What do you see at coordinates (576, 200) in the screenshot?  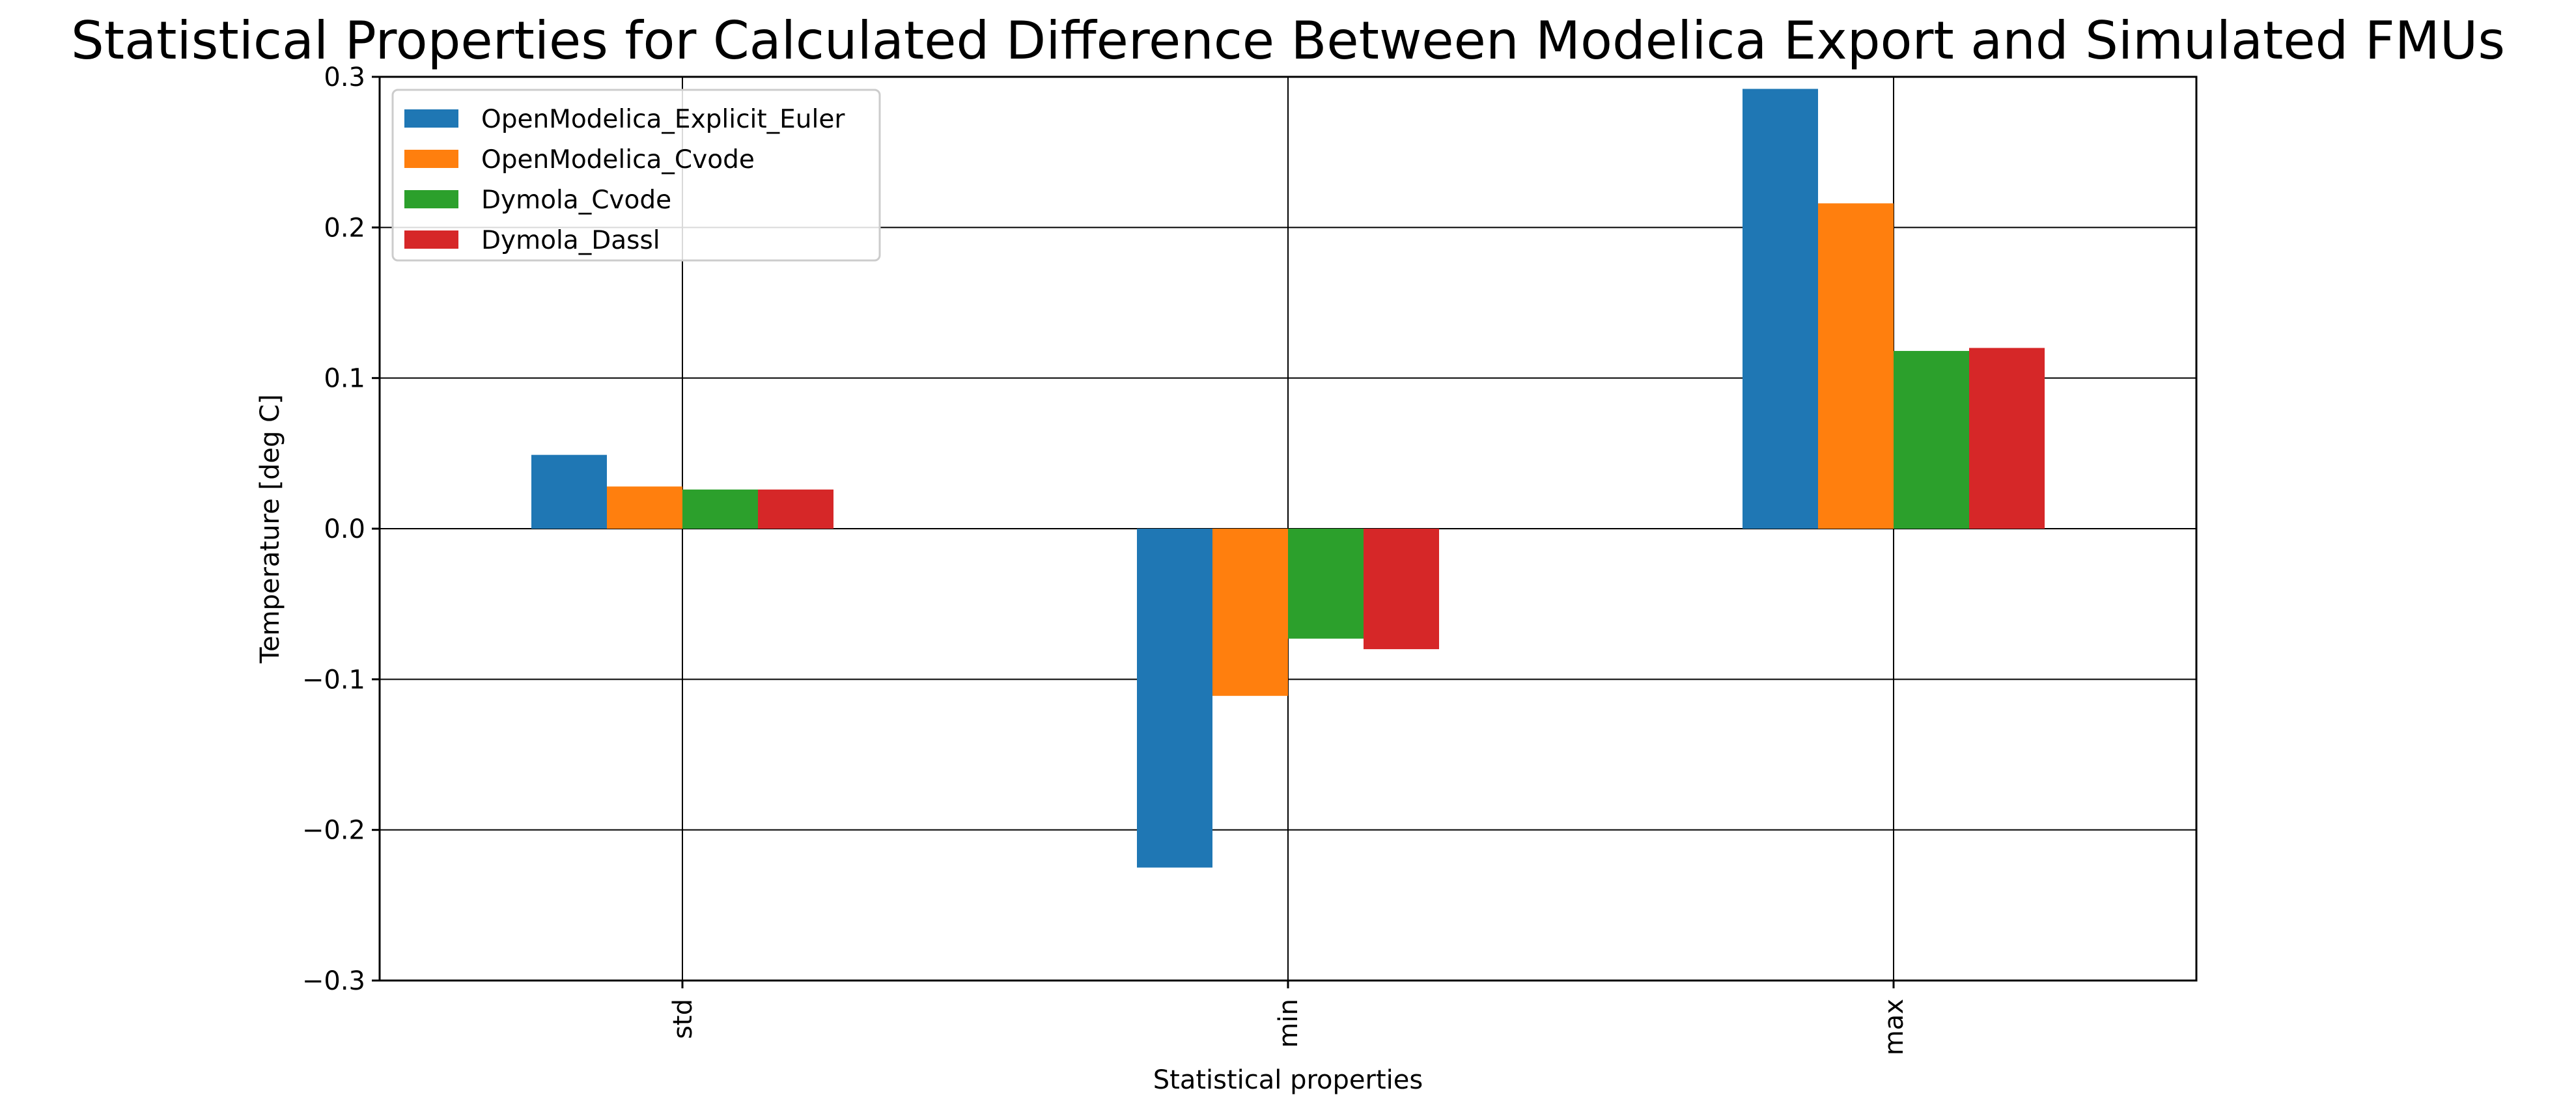 I see `legend-label: Dymola_Cvode` at bounding box center [576, 200].